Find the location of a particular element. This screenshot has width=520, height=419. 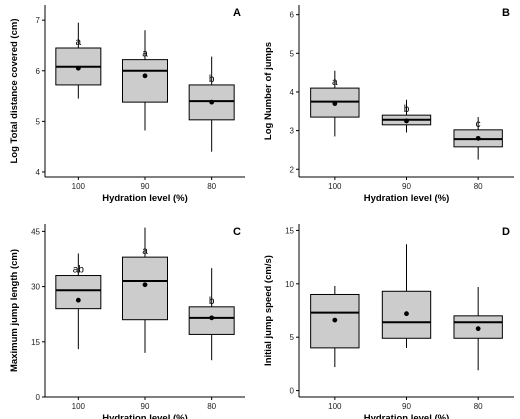

y-tick-label: 45 is located at coordinates (35, 231).